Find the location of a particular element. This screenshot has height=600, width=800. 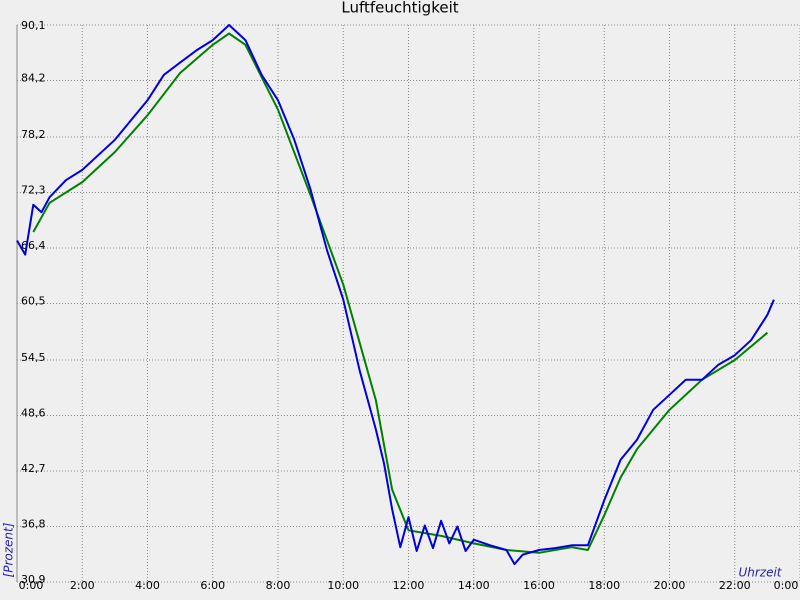

y-tick-label: 66,4 is located at coordinates (33, 245).